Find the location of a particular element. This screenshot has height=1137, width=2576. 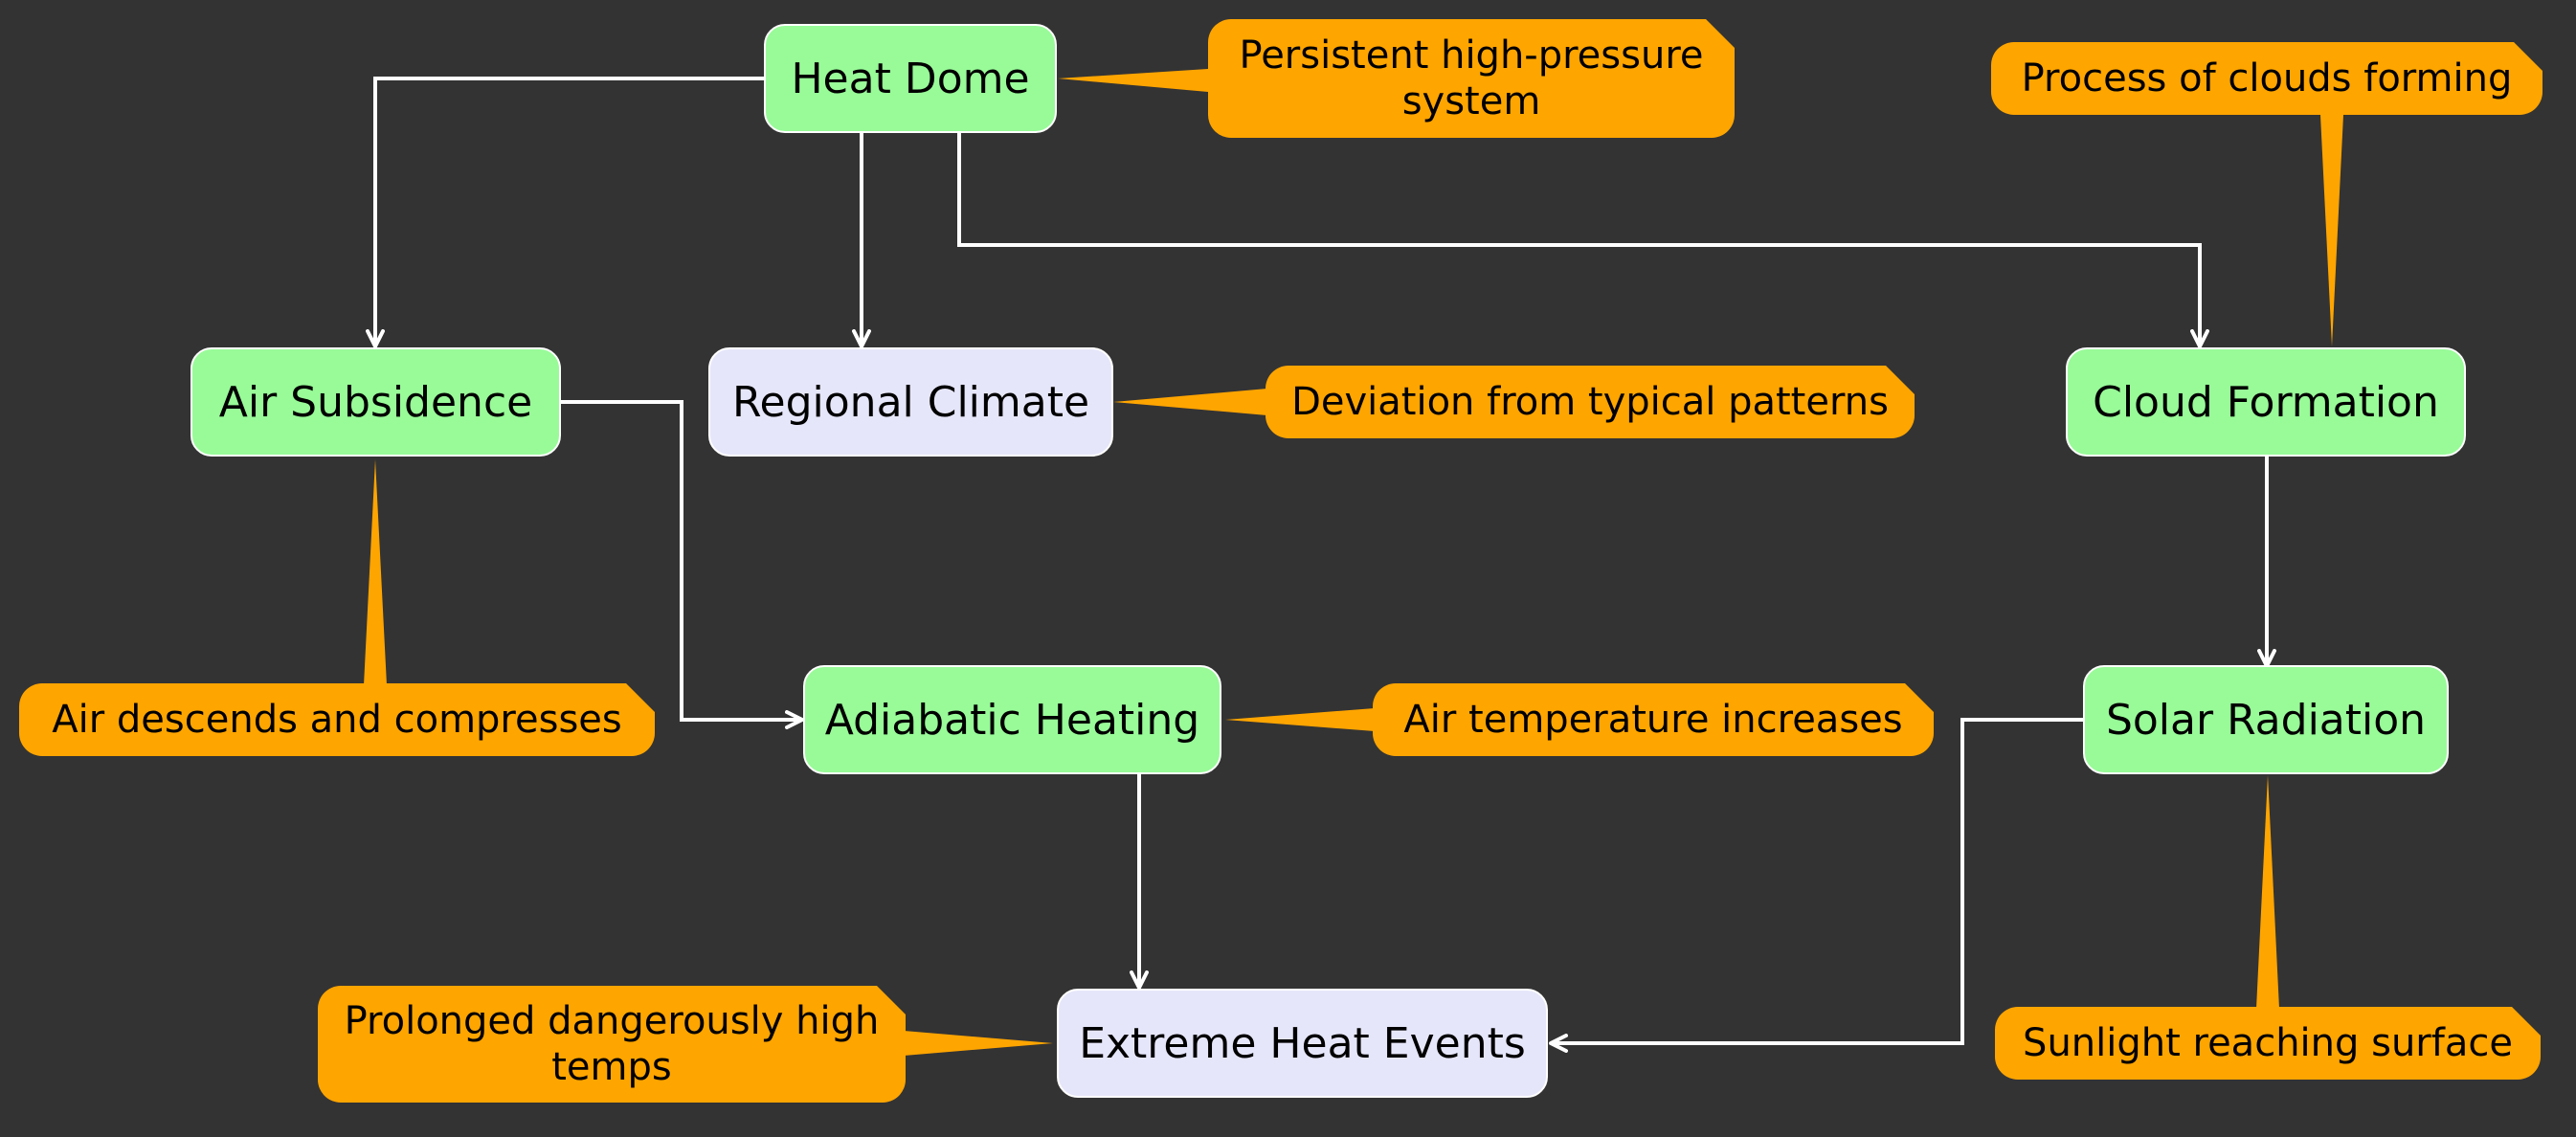

note-heat-dome-text: Persistent high-pressure system is located at coordinates (1472, 78).